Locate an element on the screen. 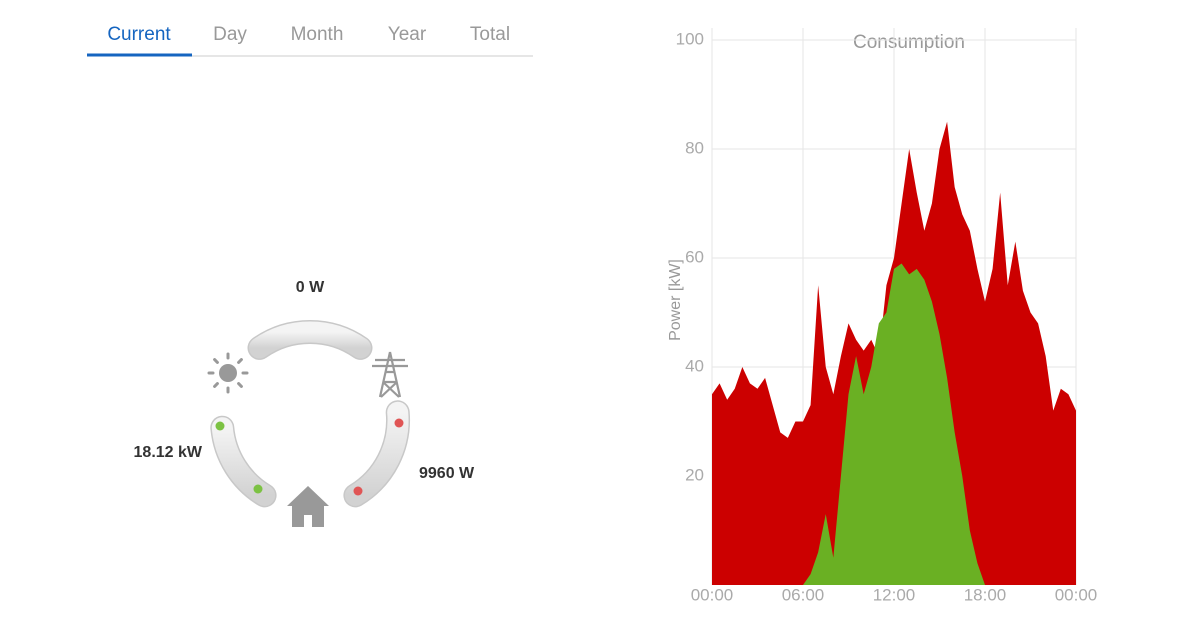 The width and height of the screenshot is (1200, 635). flow-value: 0 W is located at coordinates (310, 287).